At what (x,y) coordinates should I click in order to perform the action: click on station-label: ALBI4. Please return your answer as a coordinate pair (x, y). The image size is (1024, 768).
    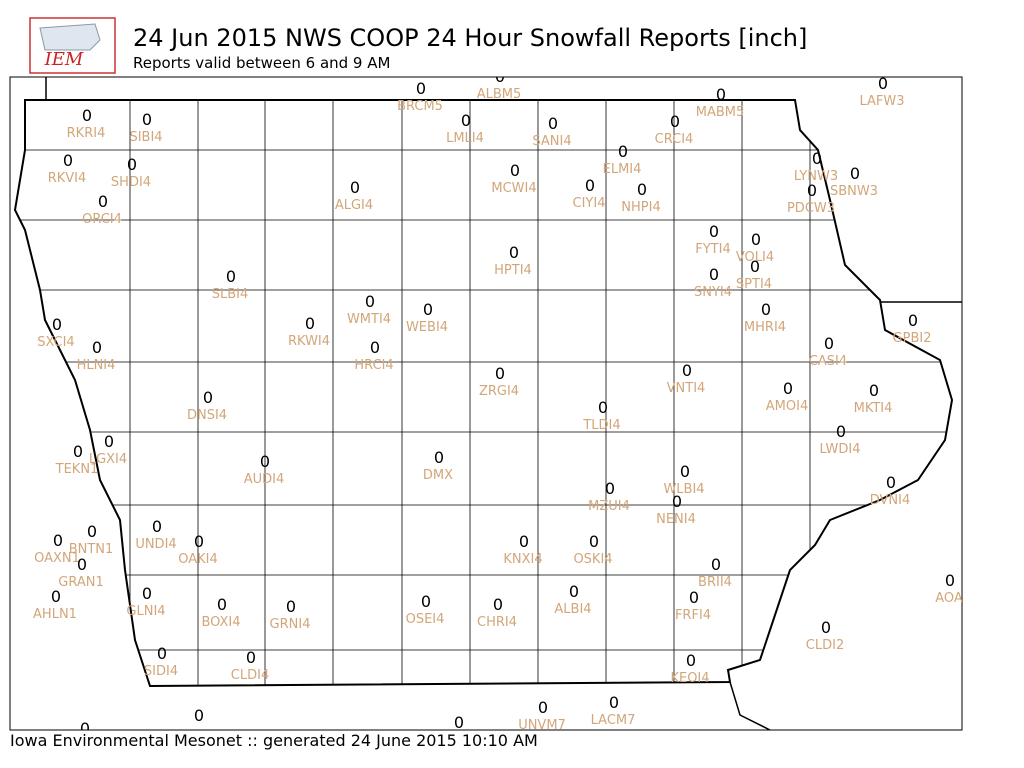
    Looking at the image, I should click on (572, 609).